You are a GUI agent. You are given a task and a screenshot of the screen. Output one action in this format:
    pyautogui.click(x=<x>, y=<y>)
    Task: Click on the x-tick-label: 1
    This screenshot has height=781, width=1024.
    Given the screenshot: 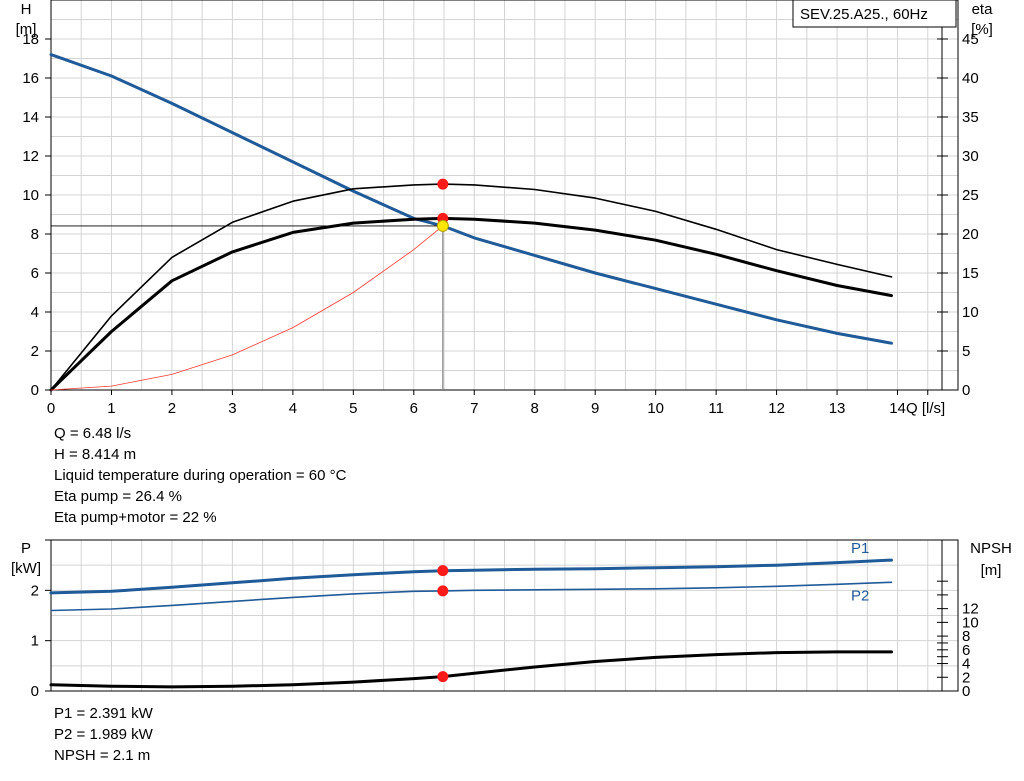 What is the action you would take?
    pyautogui.click(x=111, y=408)
    